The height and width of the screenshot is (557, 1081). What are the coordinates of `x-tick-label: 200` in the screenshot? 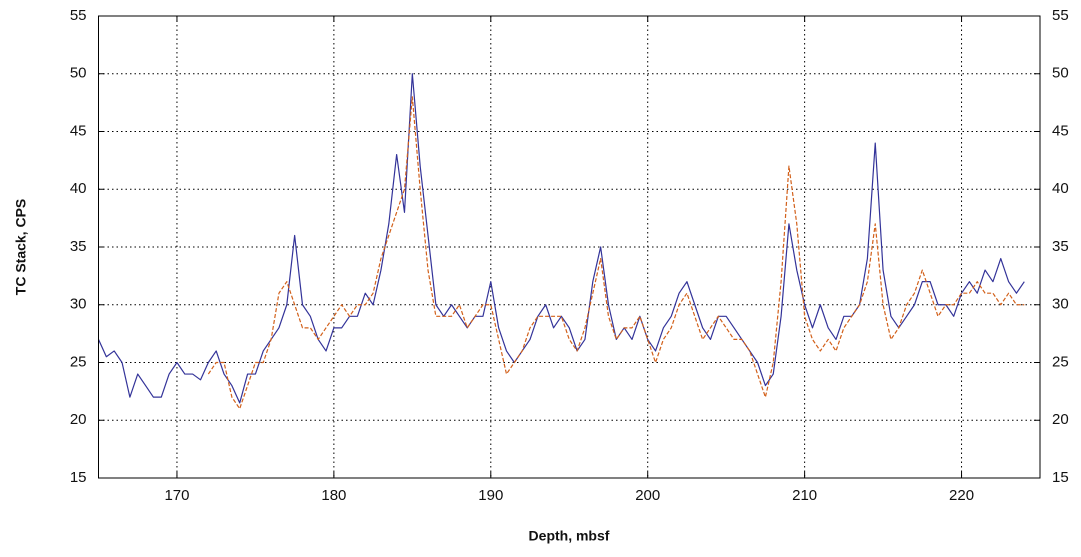 It's located at (647, 495).